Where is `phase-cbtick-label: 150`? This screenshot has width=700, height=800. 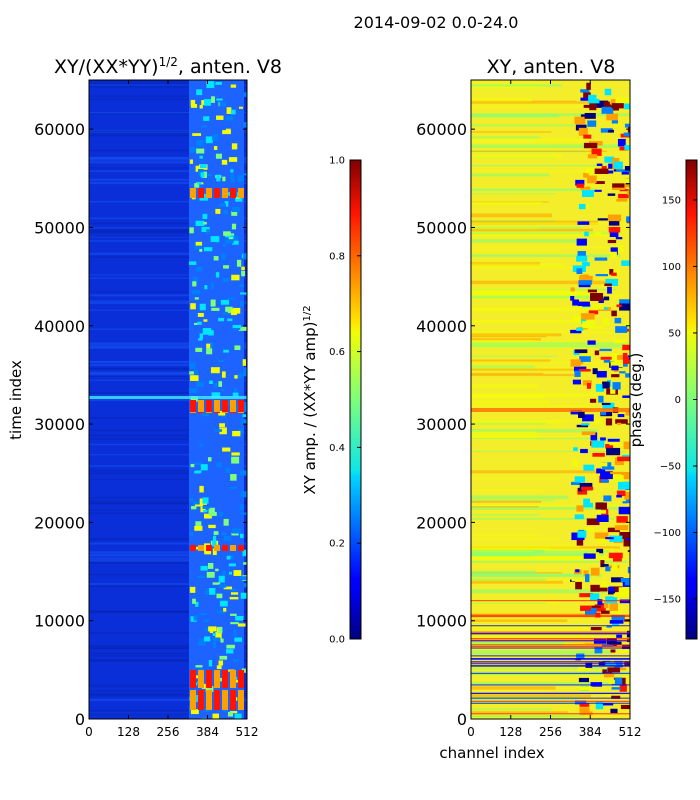 phase-cbtick-label: 150 is located at coordinates (671, 200).